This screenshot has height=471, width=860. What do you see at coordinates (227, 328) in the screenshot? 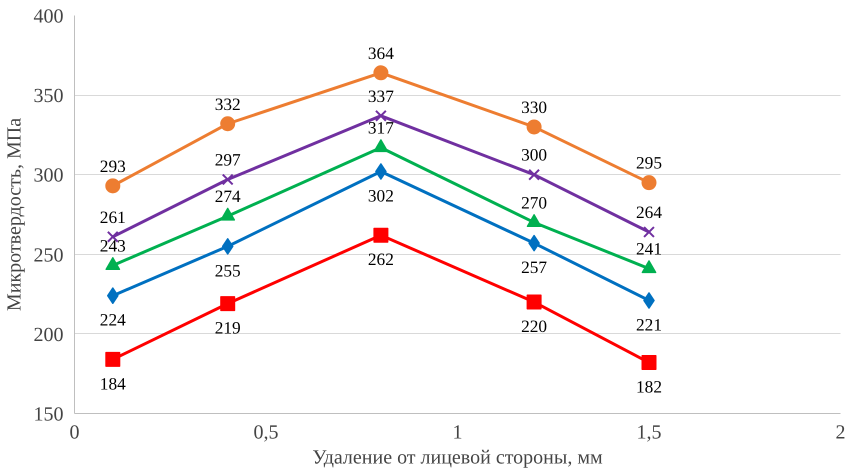
I see `data-label: 219` at bounding box center [227, 328].